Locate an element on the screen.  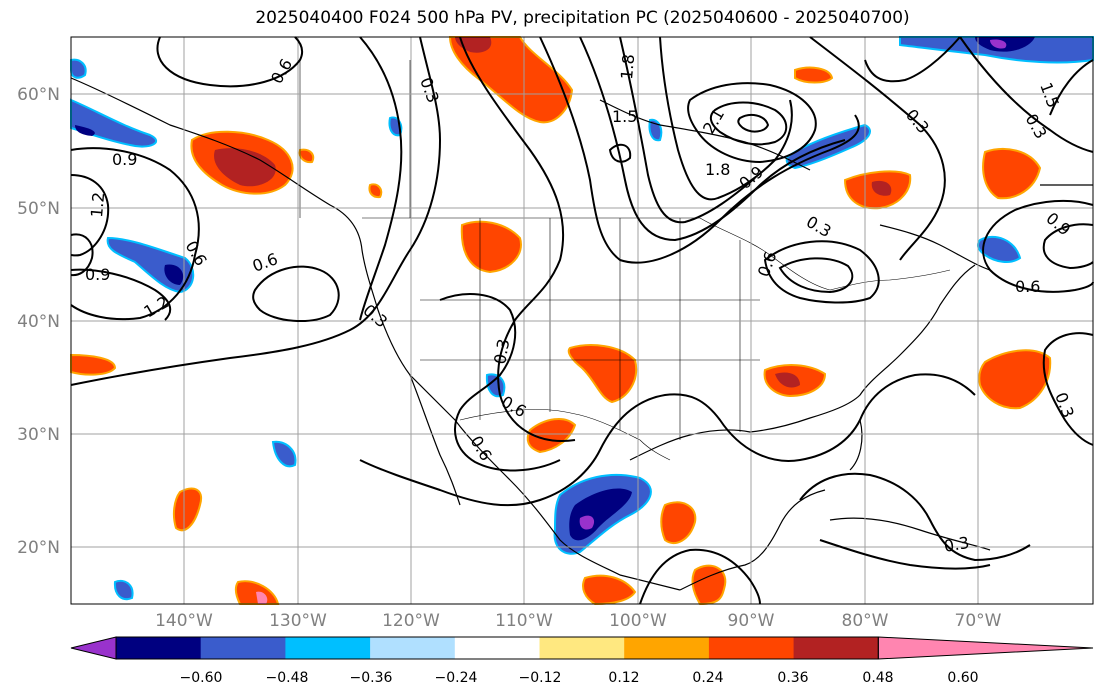
latitude-labels: 60°N 50°N 40°N 30°N 20°N is located at coordinates (38, 321).